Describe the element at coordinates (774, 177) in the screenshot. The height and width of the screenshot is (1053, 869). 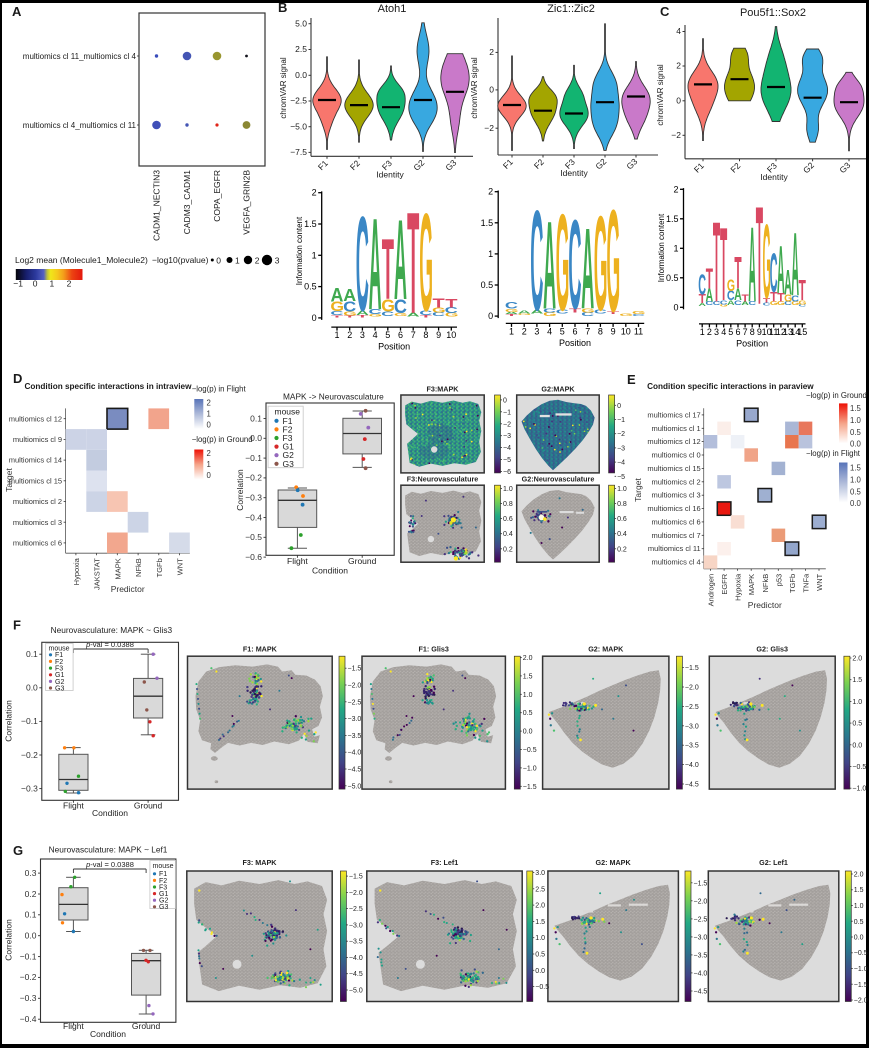
I see `svg-text: Identity` at that location.